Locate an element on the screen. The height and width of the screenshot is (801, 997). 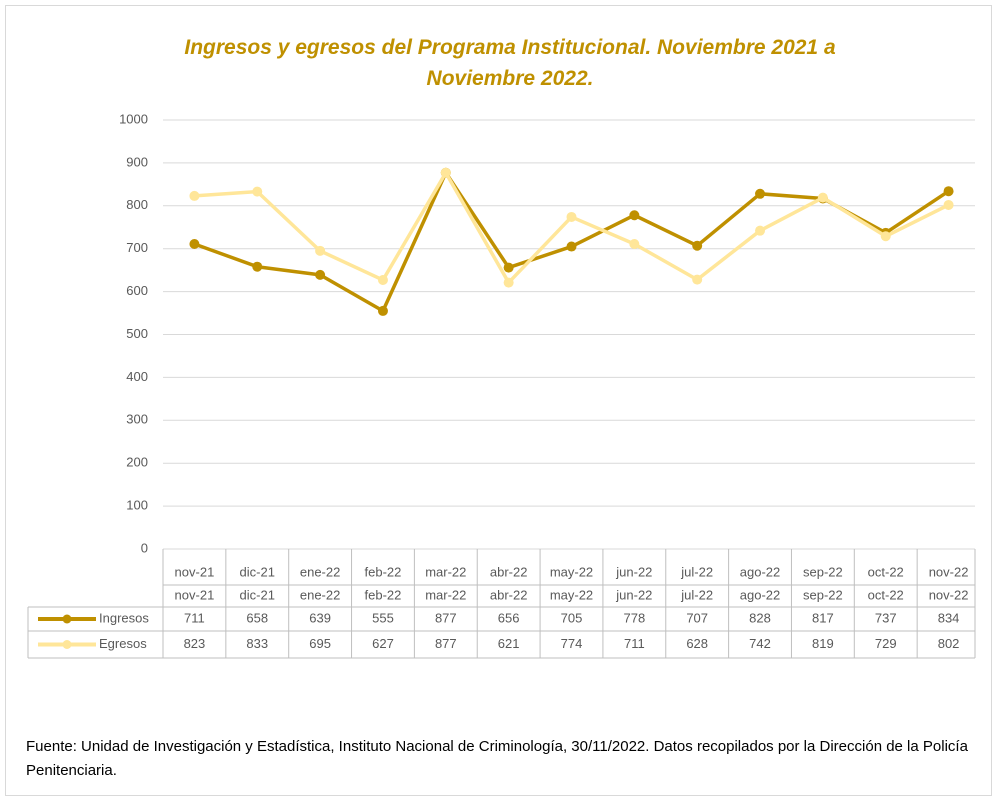
table-value: 802 is located at coordinates (949, 643).